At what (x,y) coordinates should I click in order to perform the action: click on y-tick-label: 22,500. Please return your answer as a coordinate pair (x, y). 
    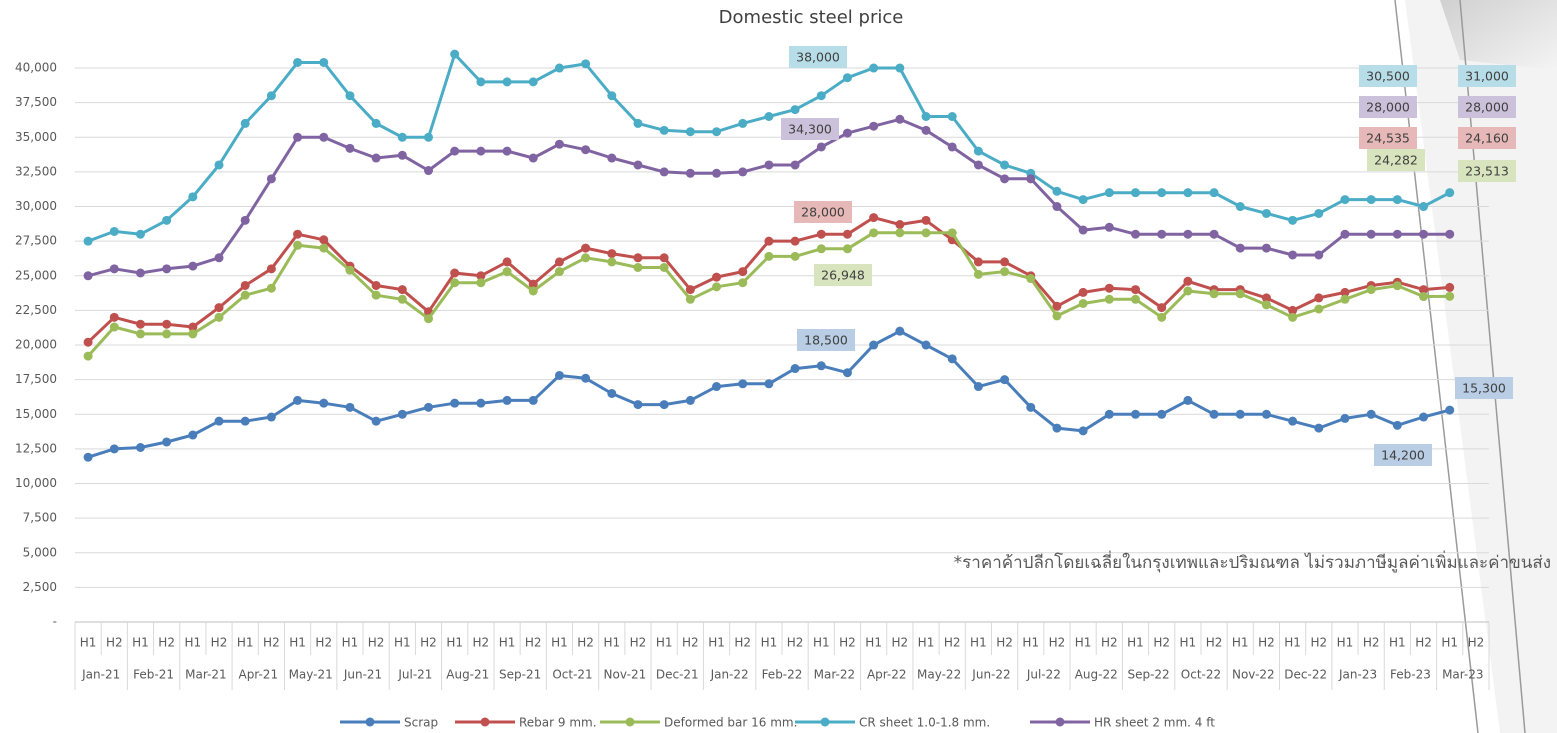
    Looking at the image, I should click on (36, 310).